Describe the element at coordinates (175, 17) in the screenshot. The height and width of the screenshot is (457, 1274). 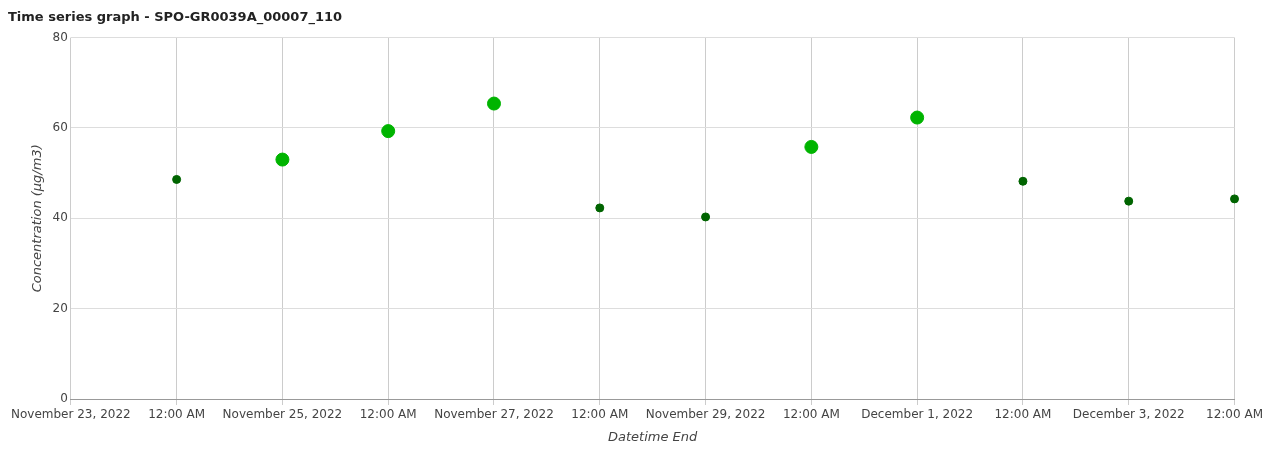
I see `chart-title: Time series graph - SPO-GR0039A_00007_110` at that location.